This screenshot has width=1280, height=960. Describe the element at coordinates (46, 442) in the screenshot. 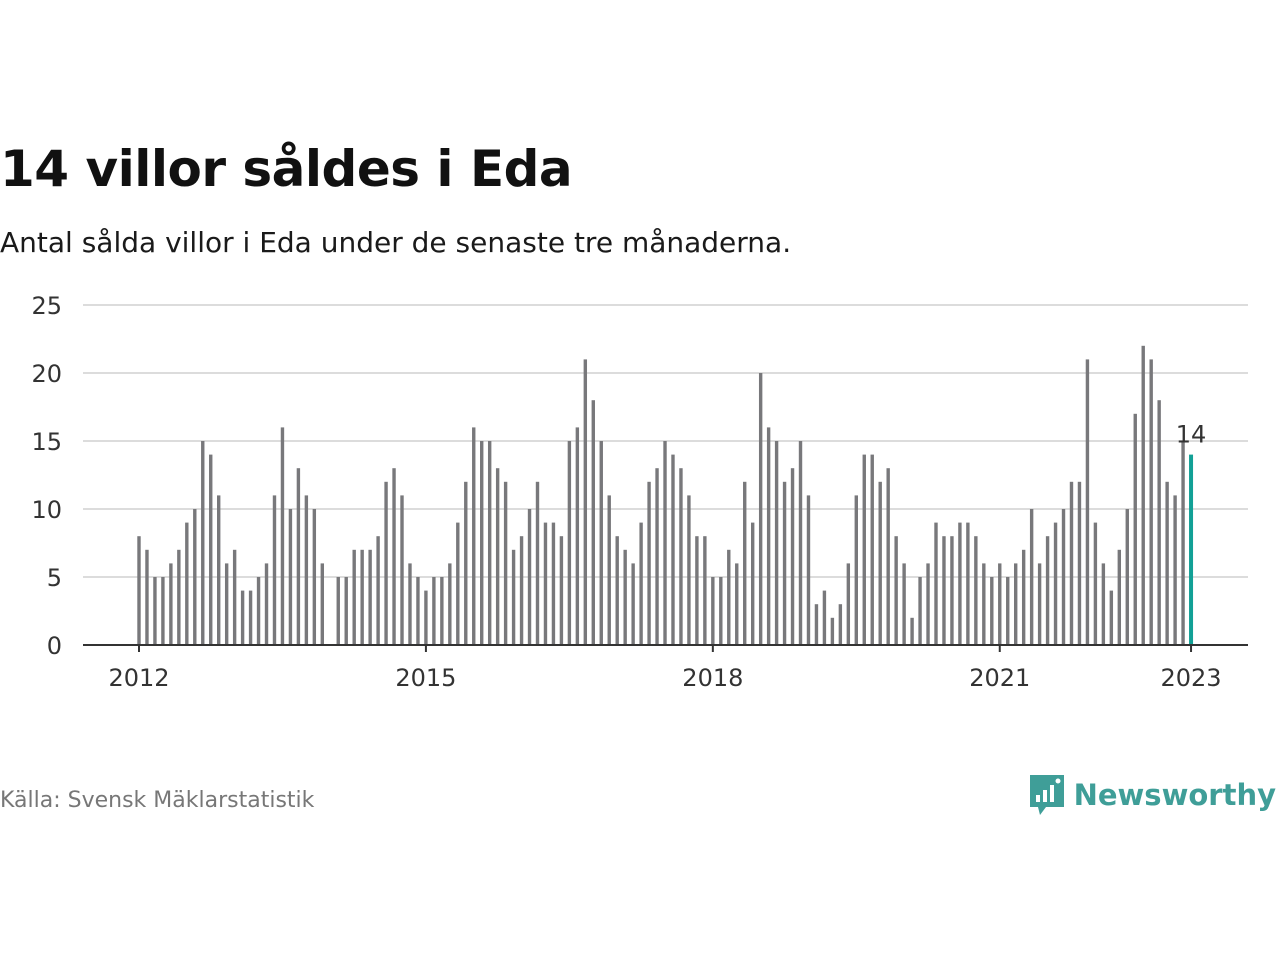

I see `y-tick-label: 15` at that location.